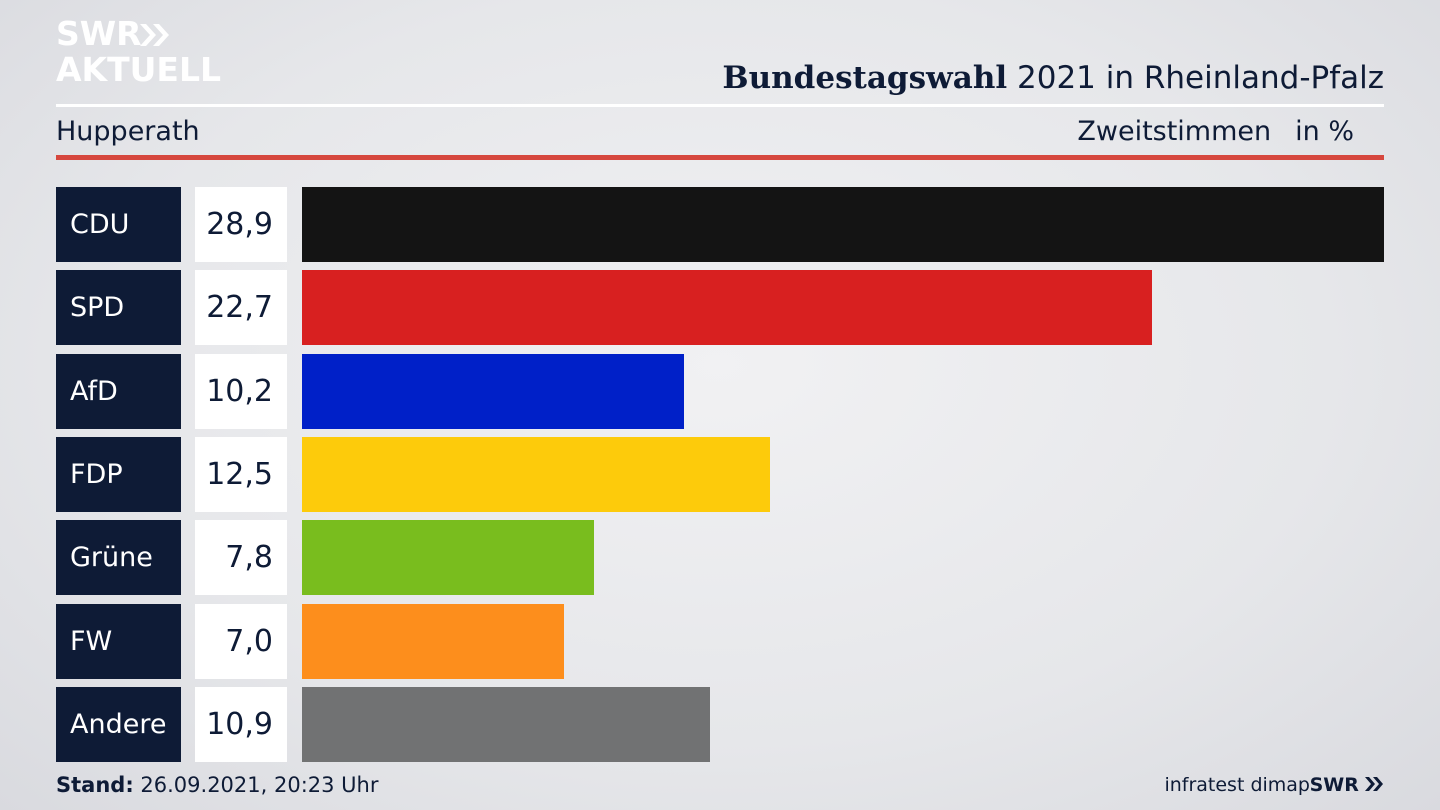 This screenshot has height=810, width=1440. What do you see at coordinates (241, 308) in the screenshot?
I see `value-label: 22,7` at bounding box center [241, 308].